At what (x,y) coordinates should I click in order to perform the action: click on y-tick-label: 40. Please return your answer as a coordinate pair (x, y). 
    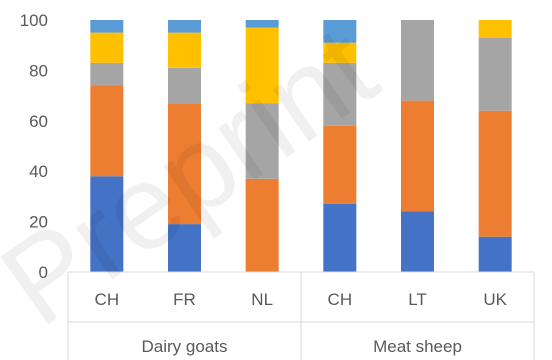
    Looking at the image, I should click on (38, 171).